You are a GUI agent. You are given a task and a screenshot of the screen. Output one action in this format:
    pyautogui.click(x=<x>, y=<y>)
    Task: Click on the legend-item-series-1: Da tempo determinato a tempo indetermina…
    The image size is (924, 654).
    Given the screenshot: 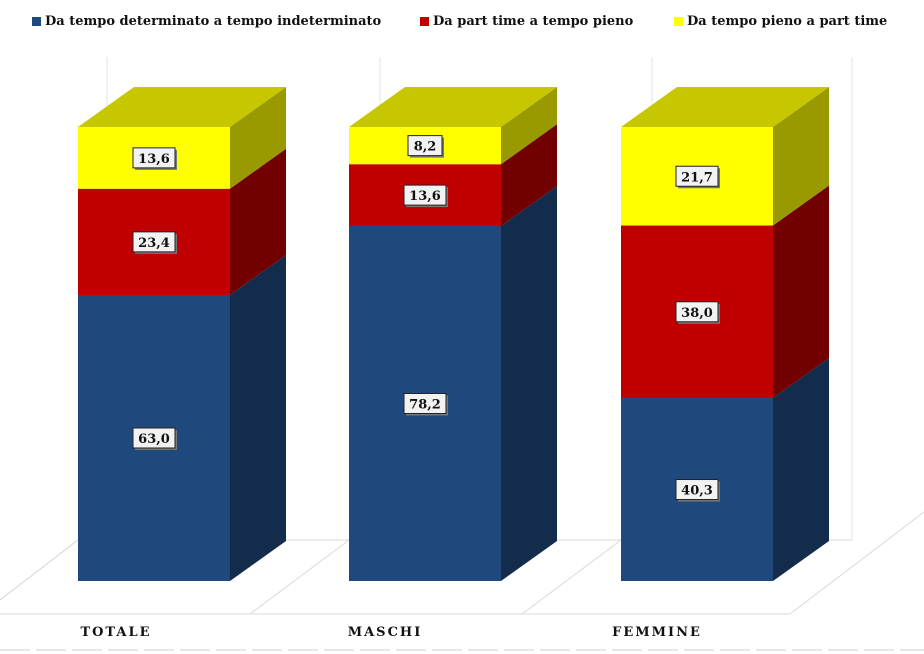 What is the action you would take?
    pyautogui.click(x=206, y=21)
    